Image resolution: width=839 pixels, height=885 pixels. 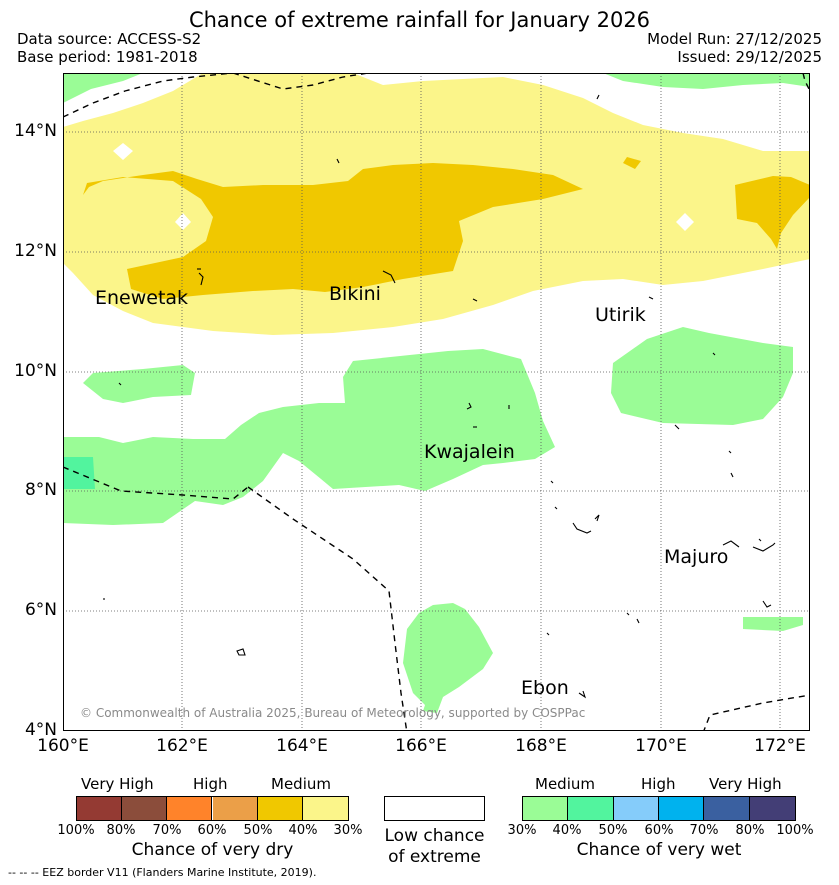 I want to click on medium-wet-region, so click(x=79, y=473).